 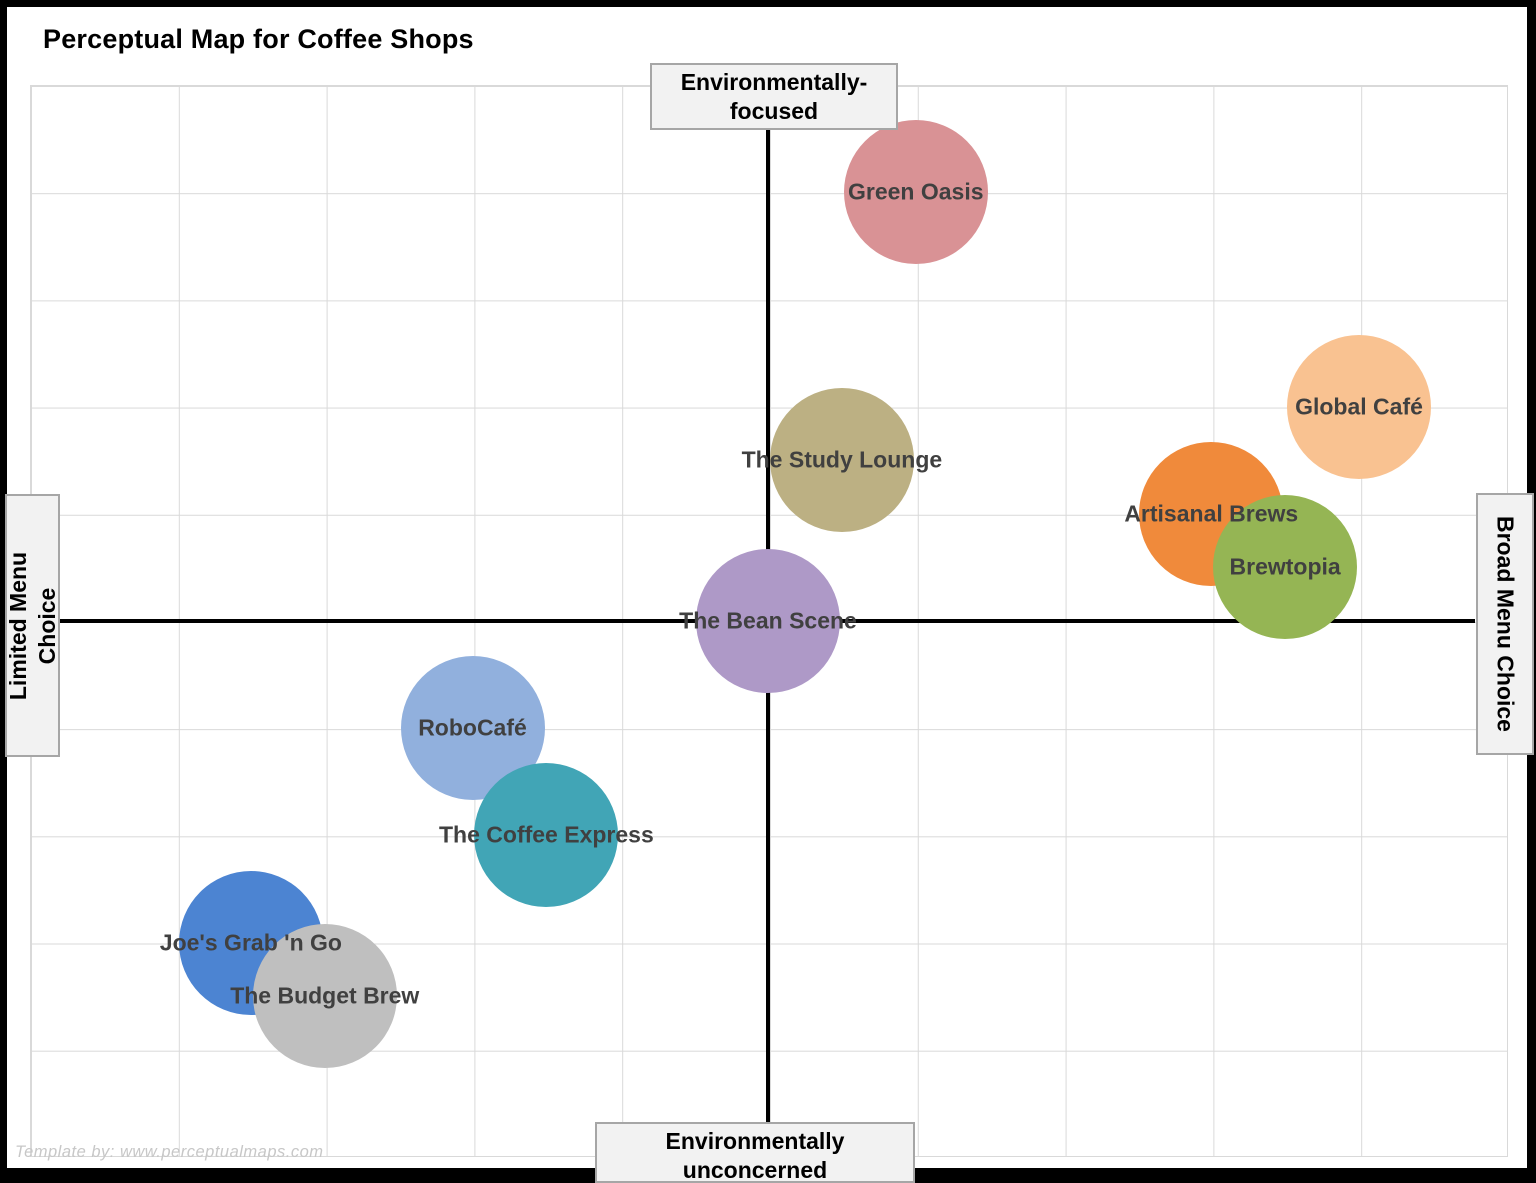 I want to click on axis-label-right: Broad Menu Choice, so click(x=1505, y=624).